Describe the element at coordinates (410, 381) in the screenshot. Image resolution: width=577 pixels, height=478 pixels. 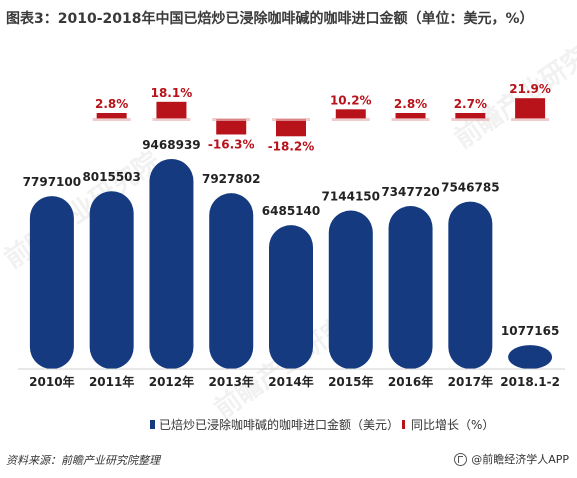
I see `x-tick-label: 2016年` at that location.